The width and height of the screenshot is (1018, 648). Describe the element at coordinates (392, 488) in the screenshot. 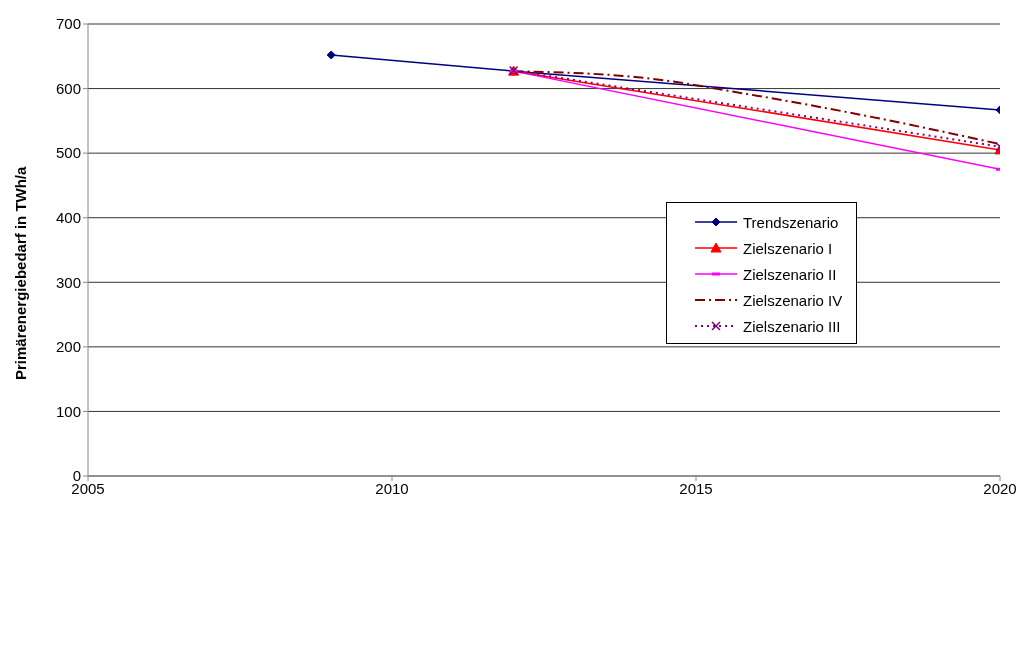

I see `x-tick-label: 2010` at that location.